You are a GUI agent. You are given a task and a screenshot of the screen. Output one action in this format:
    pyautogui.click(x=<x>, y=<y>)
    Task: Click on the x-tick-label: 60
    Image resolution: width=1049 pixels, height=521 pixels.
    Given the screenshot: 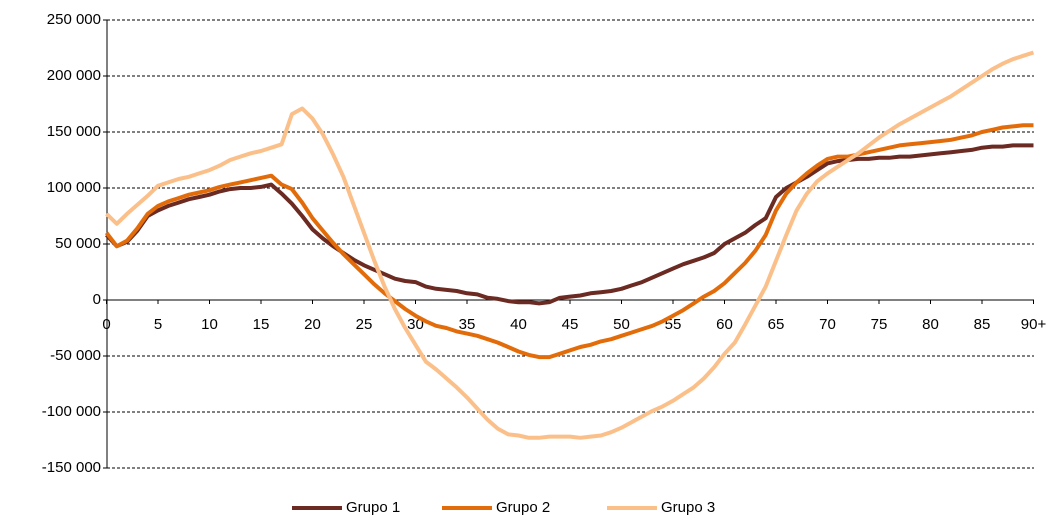 What is the action you would take?
    pyautogui.click(x=724, y=324)
    